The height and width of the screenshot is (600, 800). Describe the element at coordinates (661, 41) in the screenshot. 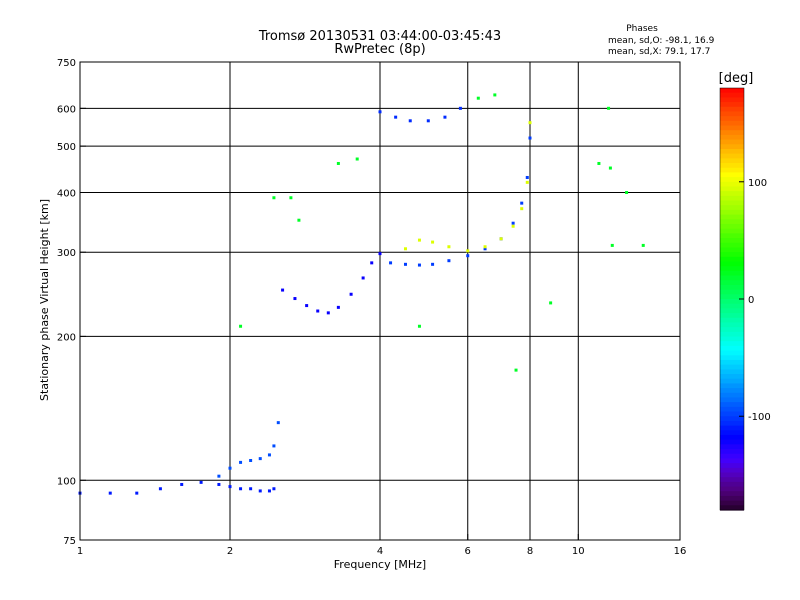

I see `stats-o-line: mean, sd,O: -98.1, 16.9` at that location.